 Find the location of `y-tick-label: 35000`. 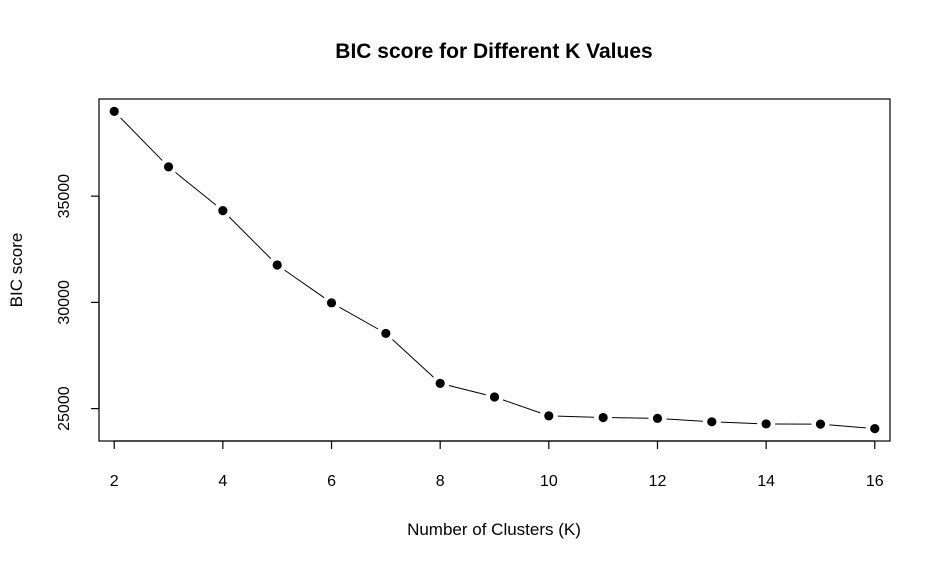

y-tick-label: 35000 is located at coordinates (64, 196).